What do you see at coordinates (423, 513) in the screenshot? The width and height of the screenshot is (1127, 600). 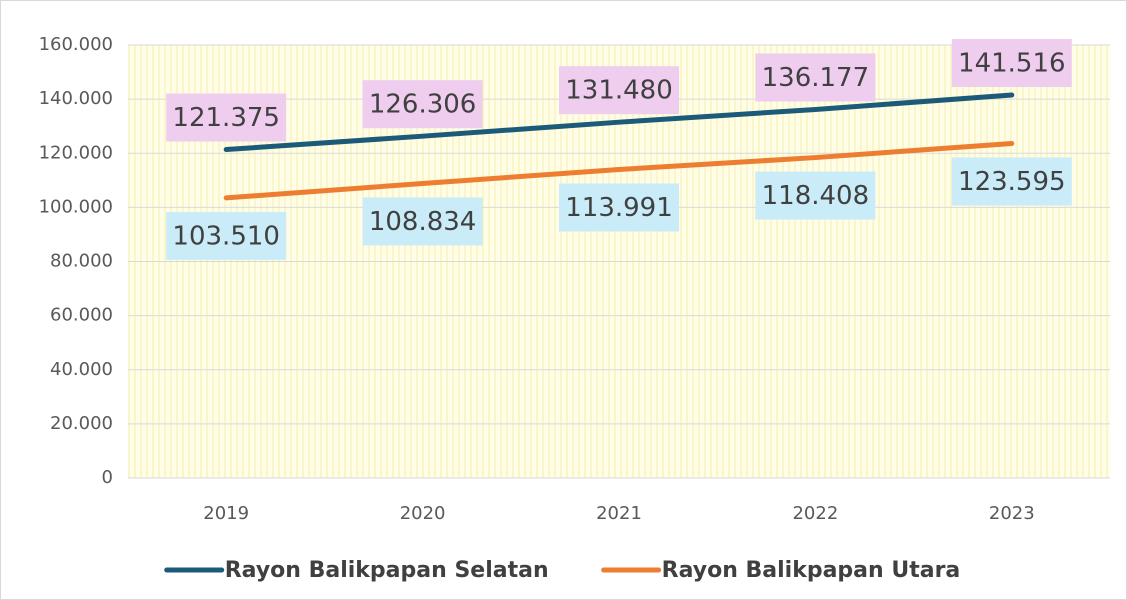 I see `x-tick-label: 2020` at bounding box center [423, 513].